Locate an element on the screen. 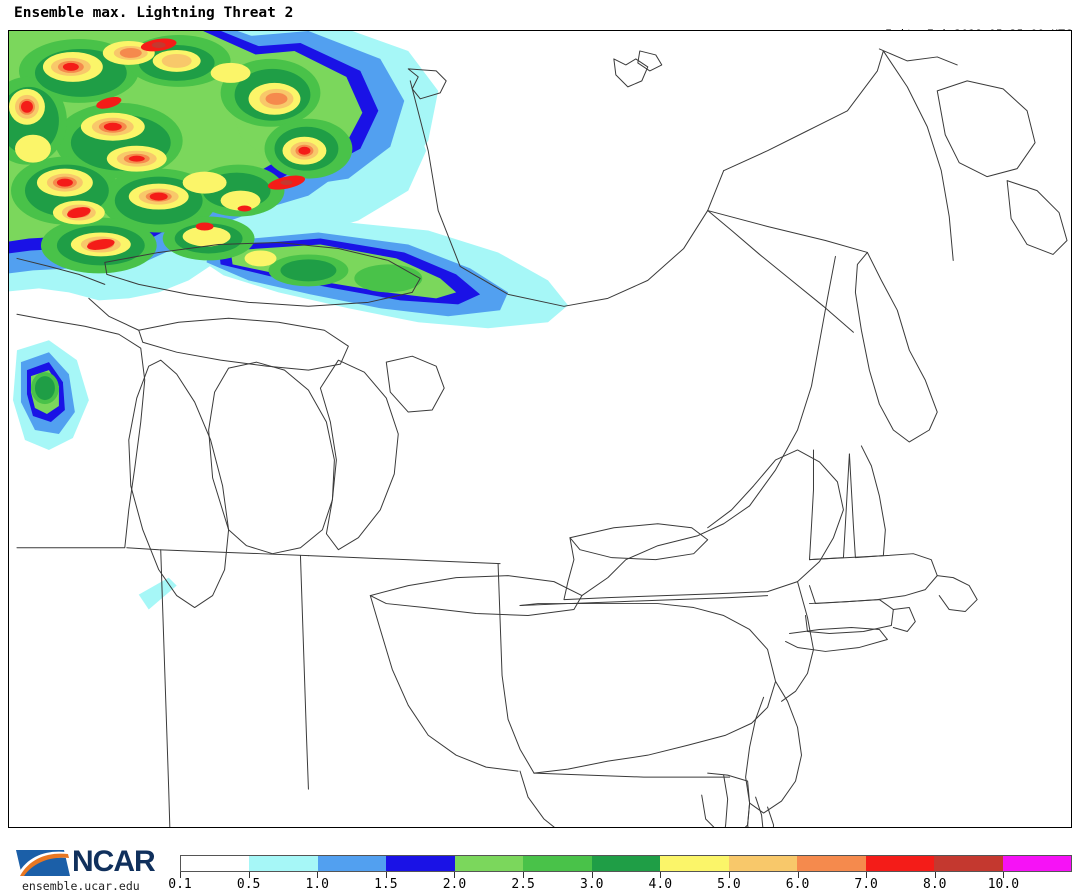 The width and height of the screenshot is (1080, 895). new-york-outline is located at coordinates (703, 525).